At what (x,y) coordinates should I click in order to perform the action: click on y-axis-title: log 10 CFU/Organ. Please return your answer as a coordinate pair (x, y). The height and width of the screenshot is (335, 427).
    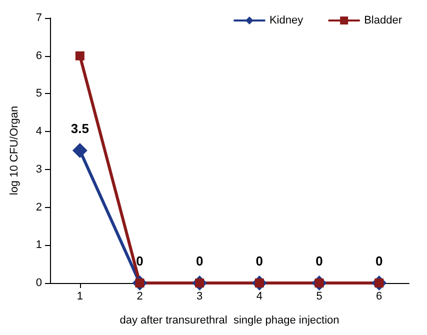
    Looking at the image, I should click on (14, 151).